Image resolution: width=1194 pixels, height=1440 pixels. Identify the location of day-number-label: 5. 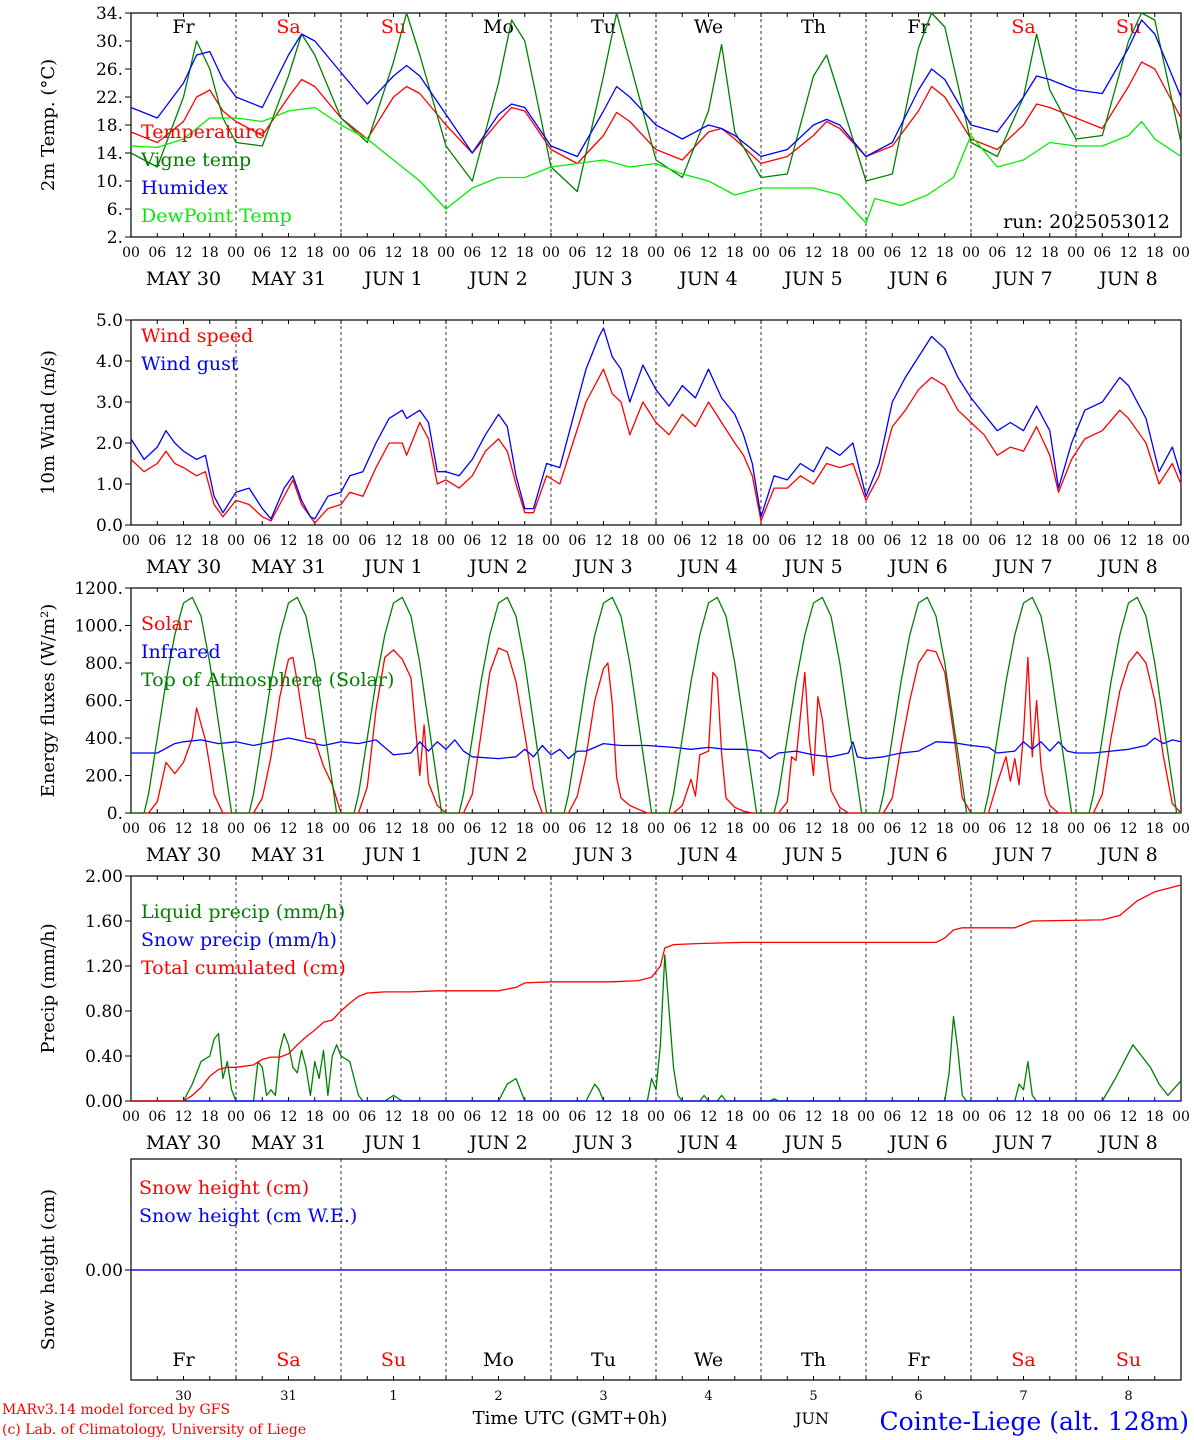
(813, 1396).